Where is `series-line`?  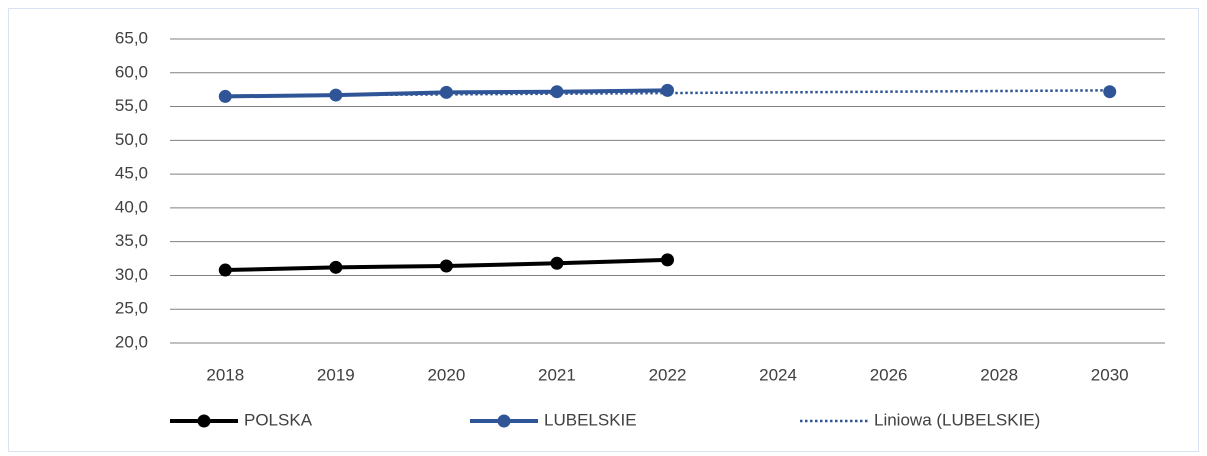
series-line is located at coordinates (667, 93).